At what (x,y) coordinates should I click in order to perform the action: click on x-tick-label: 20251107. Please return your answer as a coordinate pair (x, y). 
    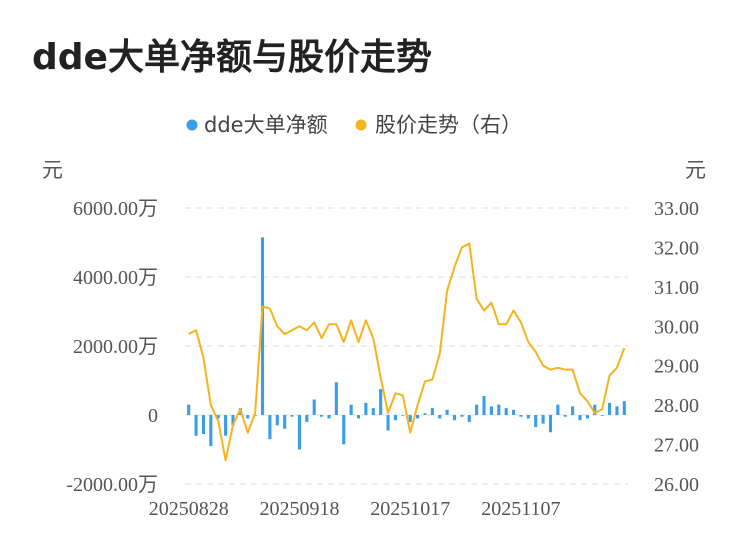
    Looking at the image, I should click on (520, 509).